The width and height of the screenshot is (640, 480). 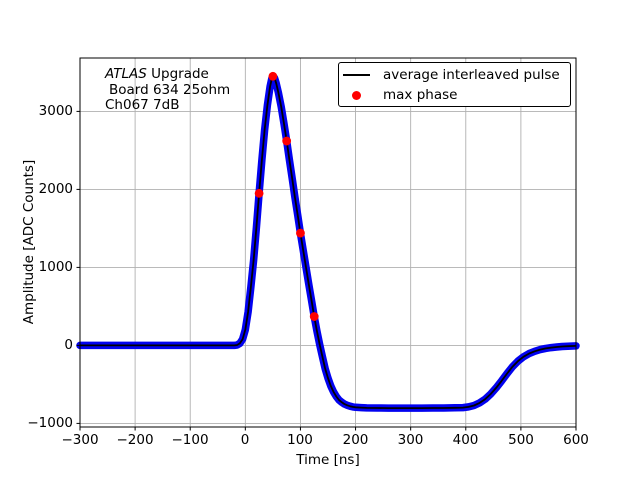 What do you see at coordinates (465, 440) in the screenshot?
I see `x-tick-label: 400` at bounding box center [465, 440].